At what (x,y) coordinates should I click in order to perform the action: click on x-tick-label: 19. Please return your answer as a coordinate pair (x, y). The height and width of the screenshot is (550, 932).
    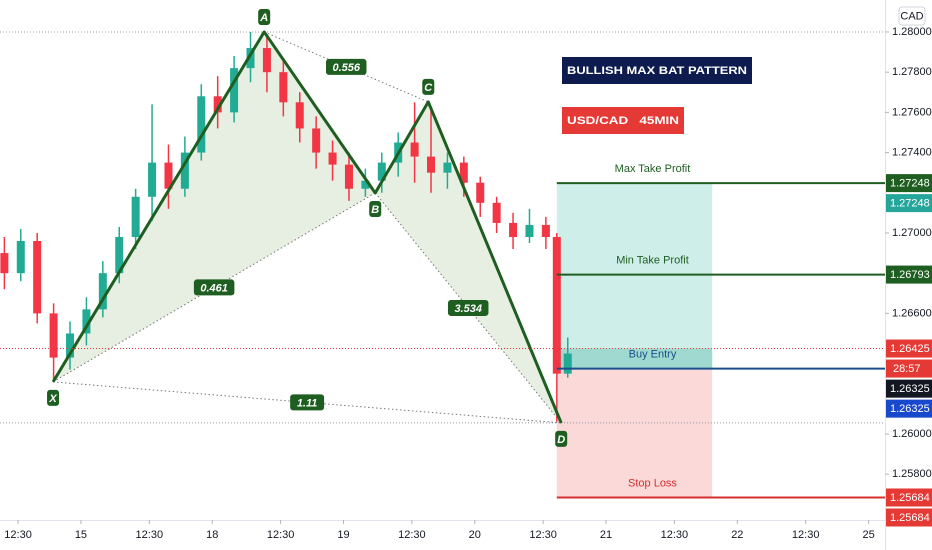
    Looking at the image, I should click on (343, 535).